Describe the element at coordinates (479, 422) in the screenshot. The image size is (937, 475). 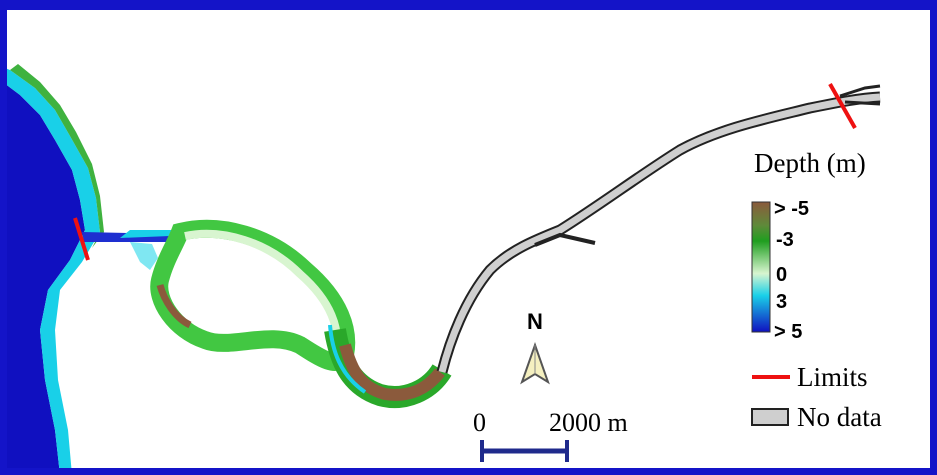
I see `scale-start-label: 0` at that location.